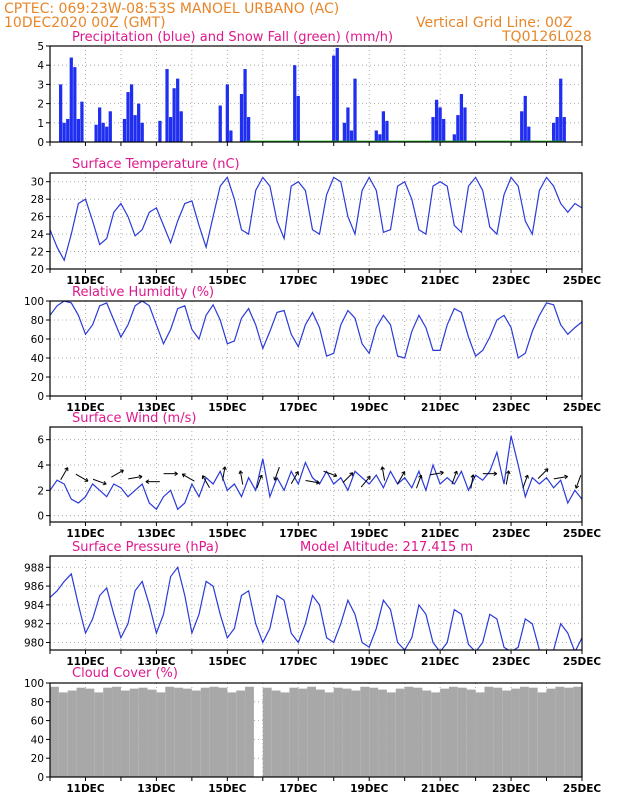 This screenshot has width=618, height=800. I want to click on pres-xtick-label: 15DEC, so click(227, 662).